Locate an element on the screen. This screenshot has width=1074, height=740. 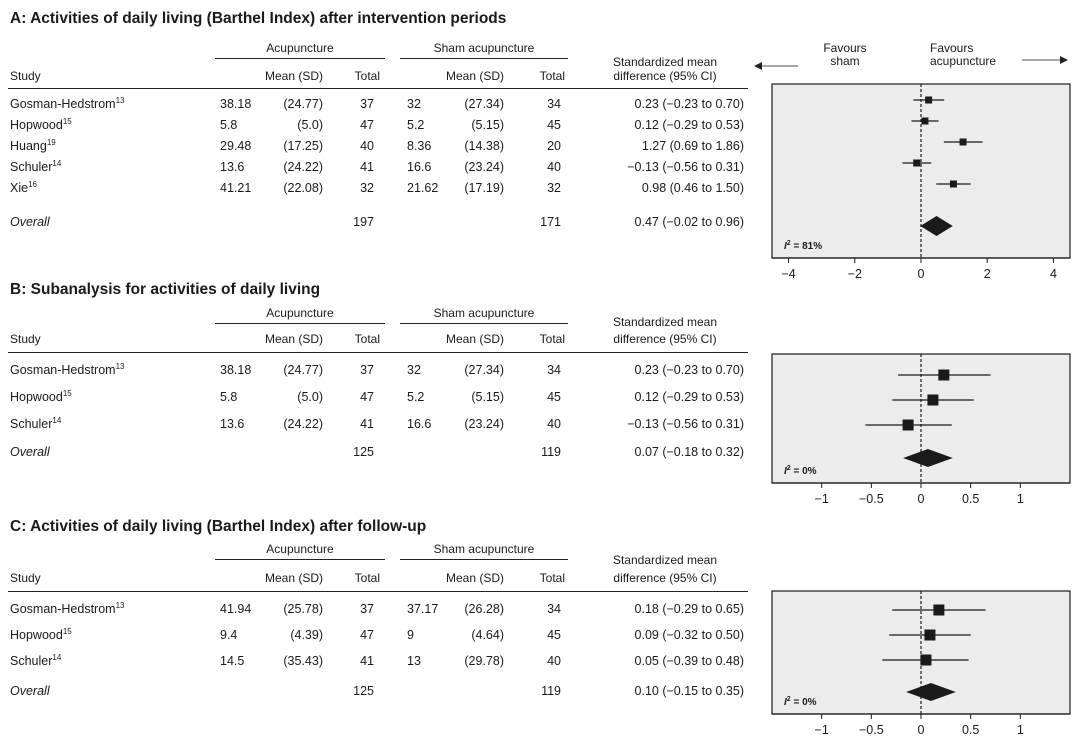
forest-plot-a: −4 −2 0 2 4I2 = 81% is located at coordinates (921, 182).